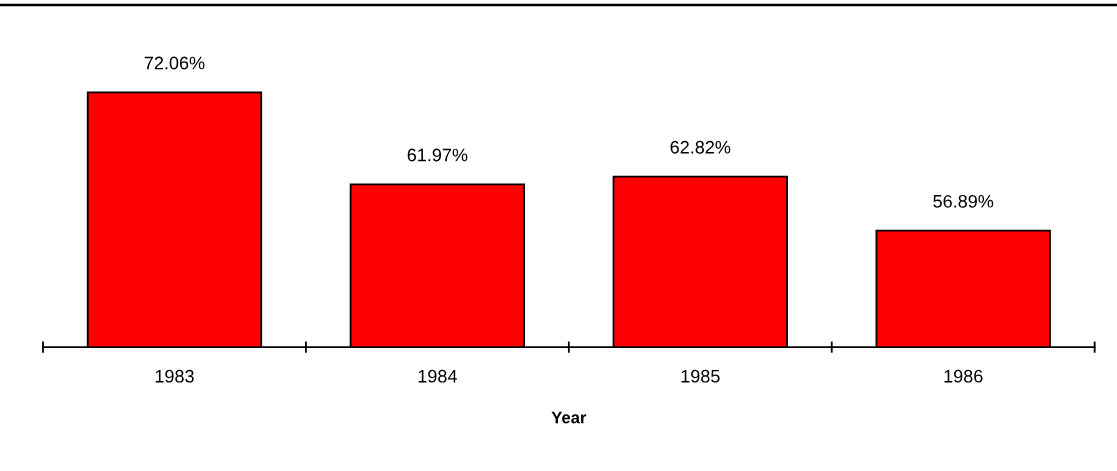 Image resolution: width=1117 pixels, height=471 pixels. Describe the element at coordinates (569, 417) in the screenshot. I see `x-axis-title: Year` at that location.